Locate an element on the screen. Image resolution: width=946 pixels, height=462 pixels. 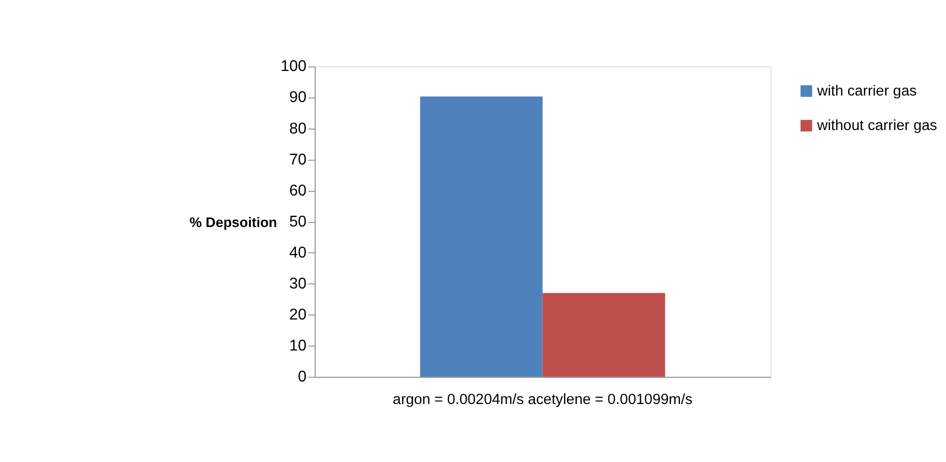
y-tick-label: 30 is located at coordinates (298, 283).